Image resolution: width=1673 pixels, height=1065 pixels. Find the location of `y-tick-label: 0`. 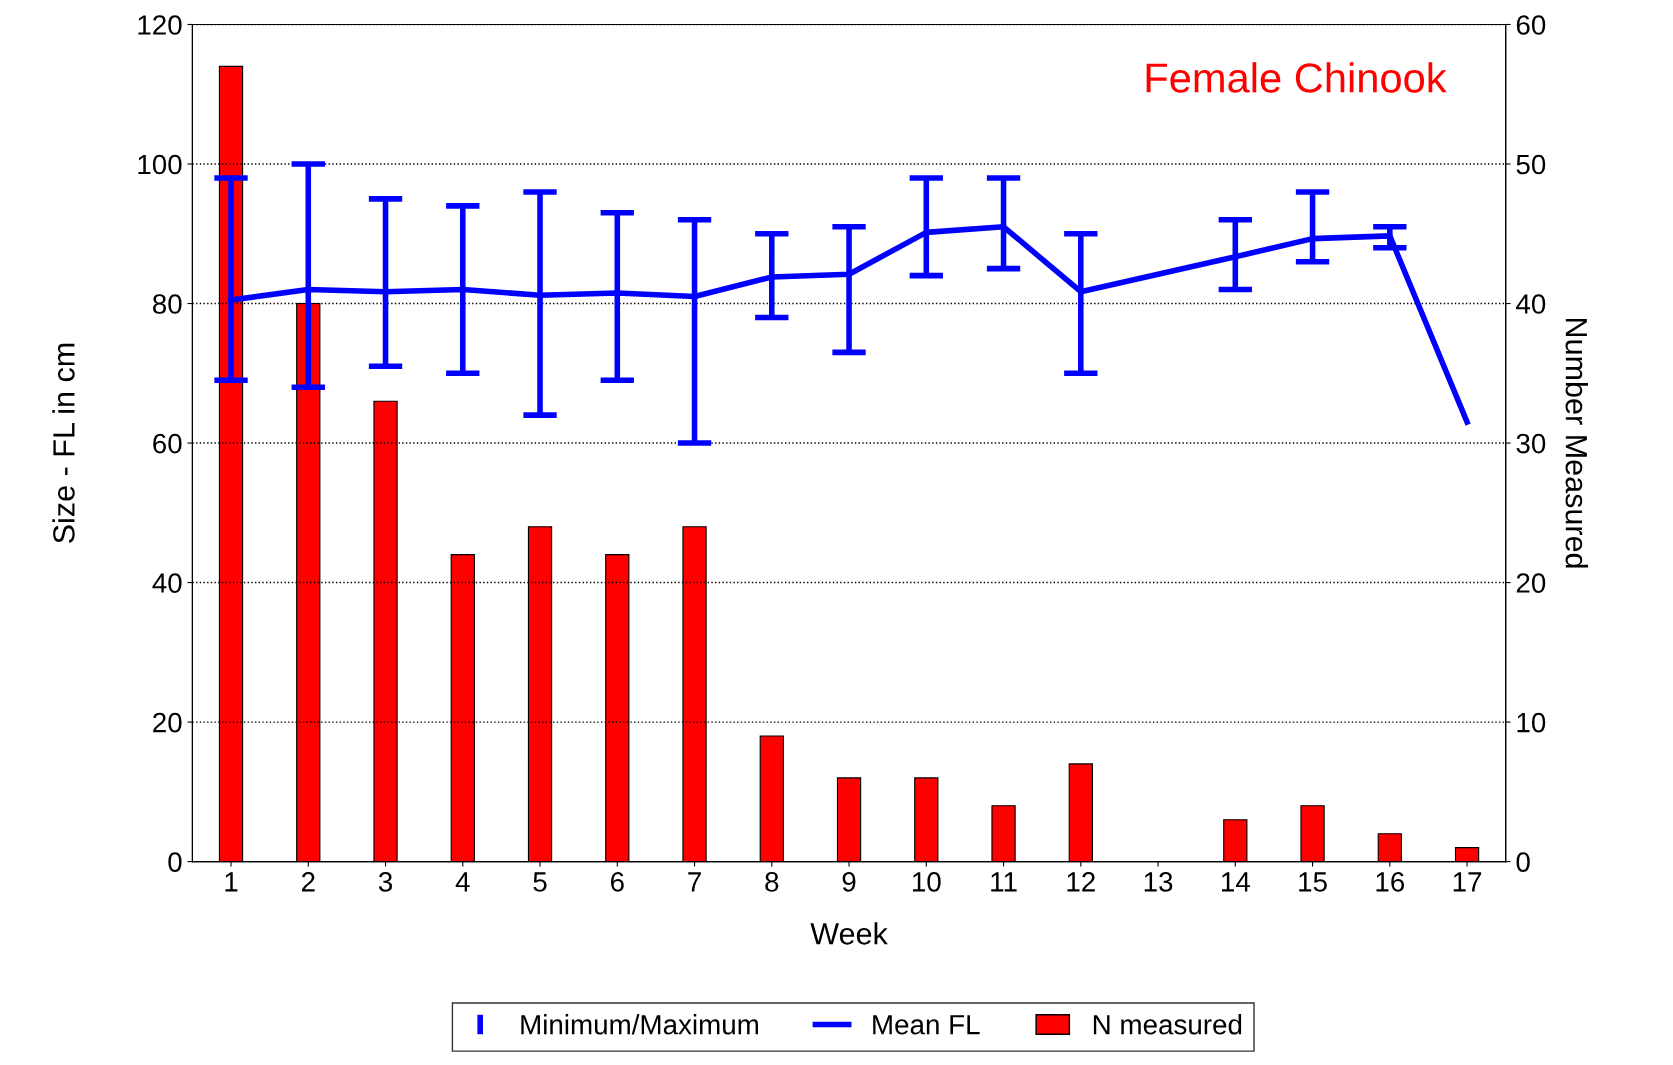

y-tick-label: 0 is located at coordinates (175, 862).